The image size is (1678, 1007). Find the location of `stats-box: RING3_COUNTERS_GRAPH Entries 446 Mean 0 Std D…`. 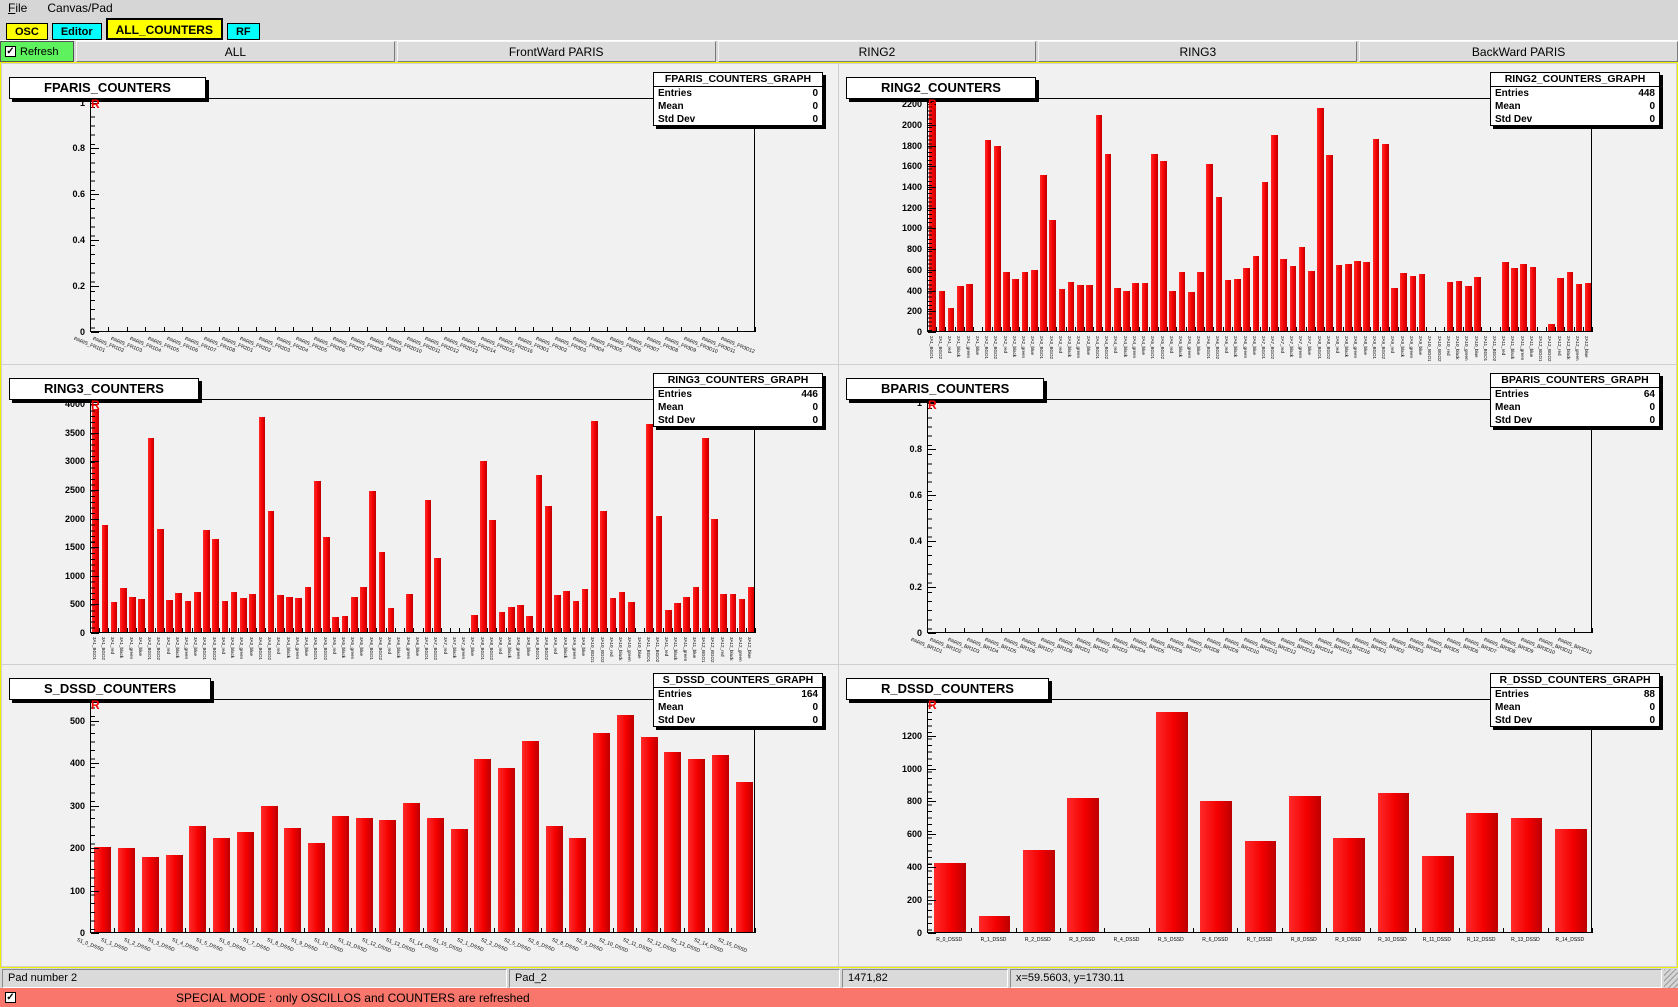

stats-box: RING3_COUNTERS_GRAPH Entries 446 Mean 0 Std D… is located at coordinates (738, 399).